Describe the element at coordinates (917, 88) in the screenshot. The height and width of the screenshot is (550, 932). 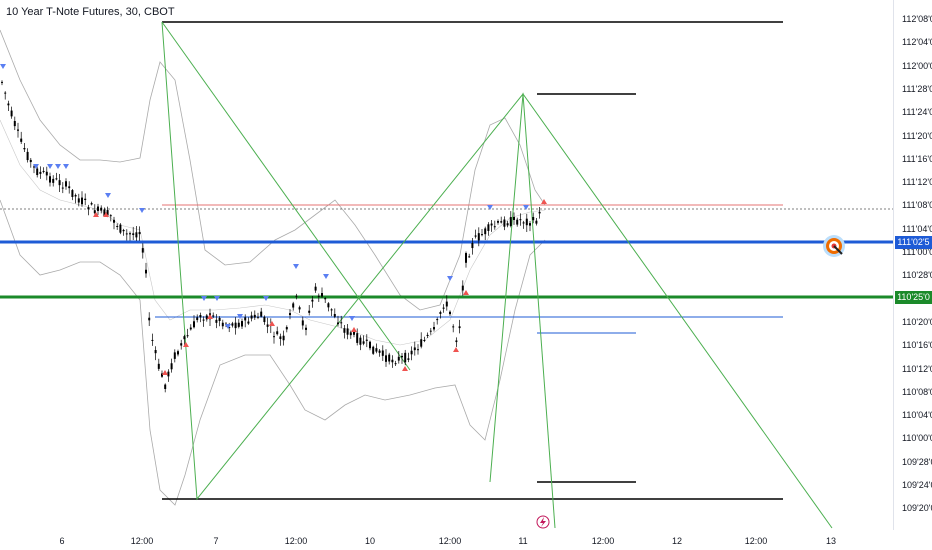
I see `price-tick: 111'28'0` at that location.